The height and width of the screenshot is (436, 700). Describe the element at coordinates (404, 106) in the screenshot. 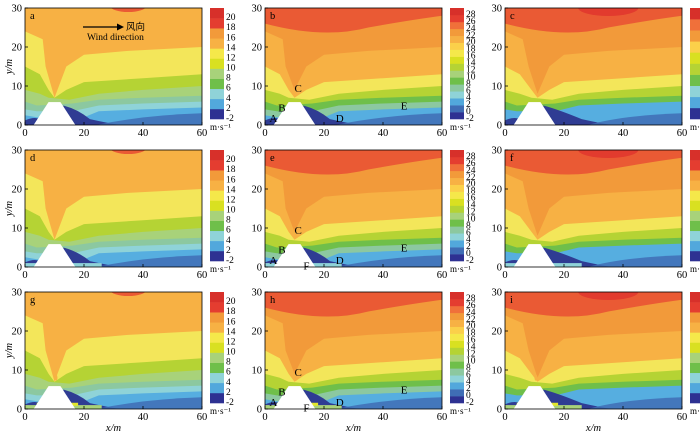

I see `region-label-e: E` at that location.